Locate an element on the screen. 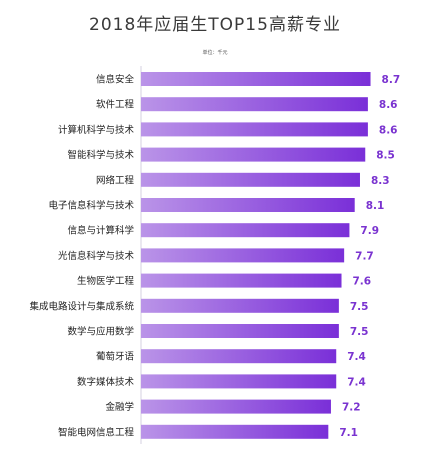 The image size is (430, 461). category-label: 集成电路设计与集成系统 is located at coordinates (81, 306).